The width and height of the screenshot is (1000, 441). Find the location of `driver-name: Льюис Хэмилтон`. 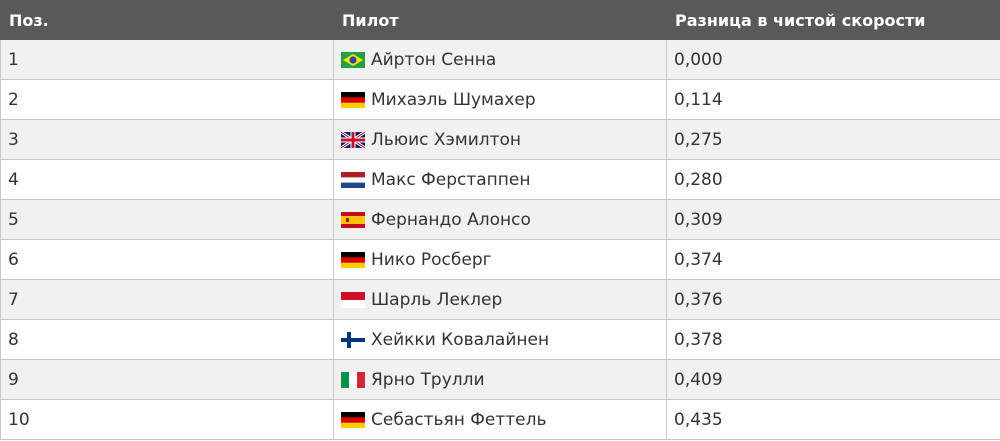

driver-name: Льюис Хэмилтон is located at coordinates (446, 139).